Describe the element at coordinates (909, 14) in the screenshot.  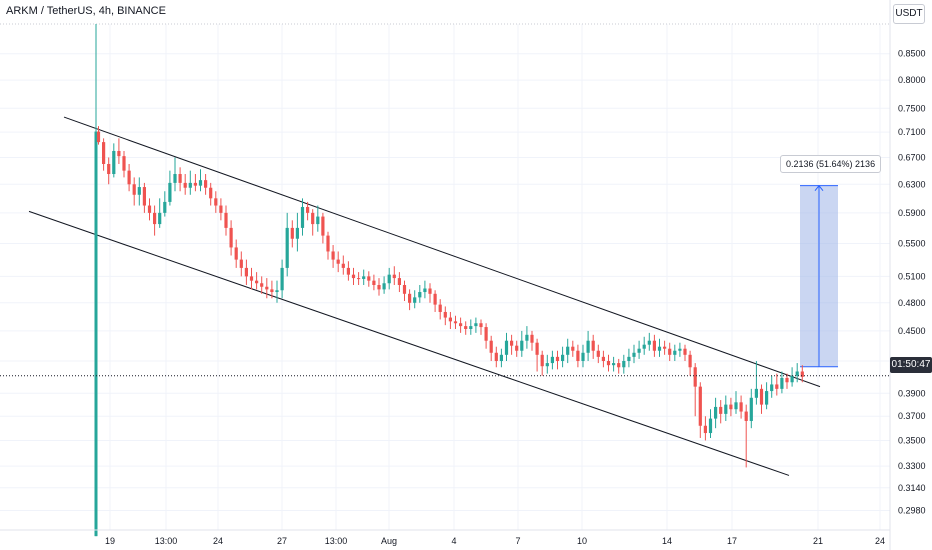
I see `currency-button: USDT` at that location.